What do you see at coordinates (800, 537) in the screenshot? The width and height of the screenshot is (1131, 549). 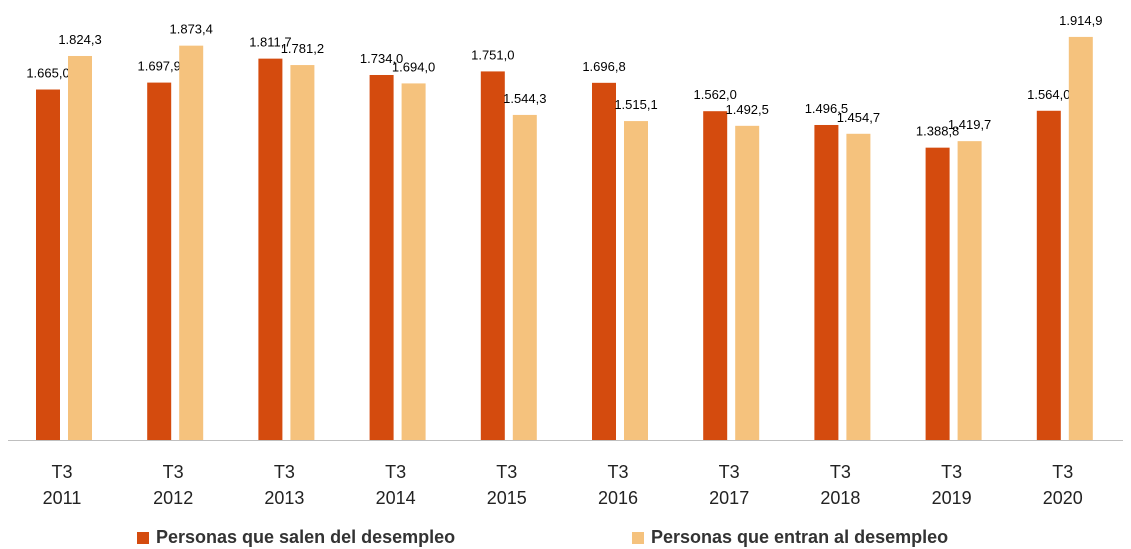 I see `legend-label: Personas que entran al desempleo` at bounding box center [800, 537].